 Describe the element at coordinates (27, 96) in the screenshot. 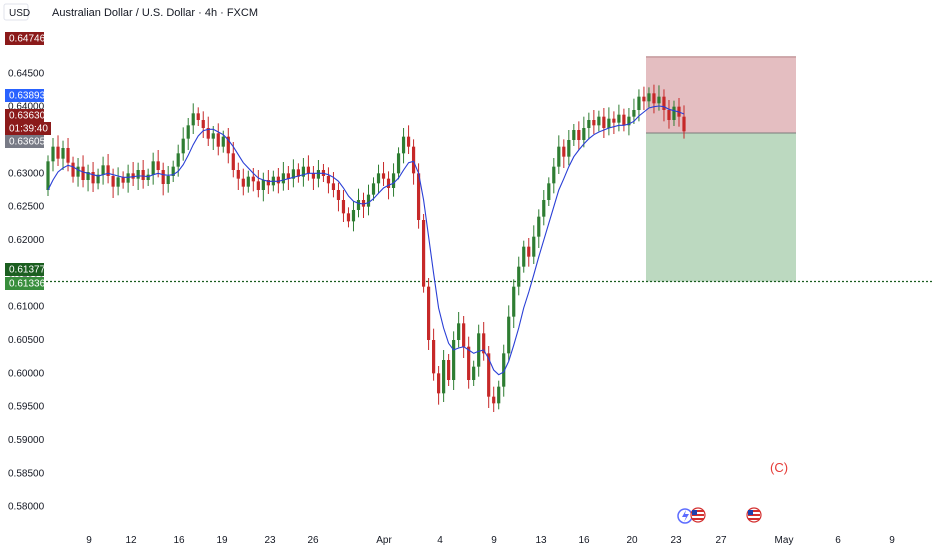

I see `price-tag-label: 0.63893` at that location.